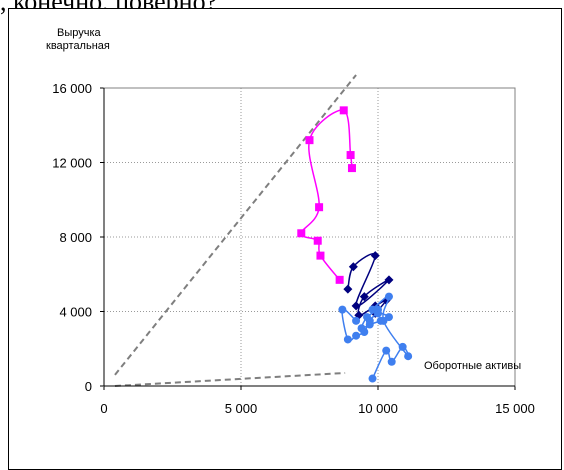 The height and width of the screenshot is (470, 564). Describe the element at coordinates (241, 408) in the screenshot. I see `x-tick-label: 5 000` at that location.